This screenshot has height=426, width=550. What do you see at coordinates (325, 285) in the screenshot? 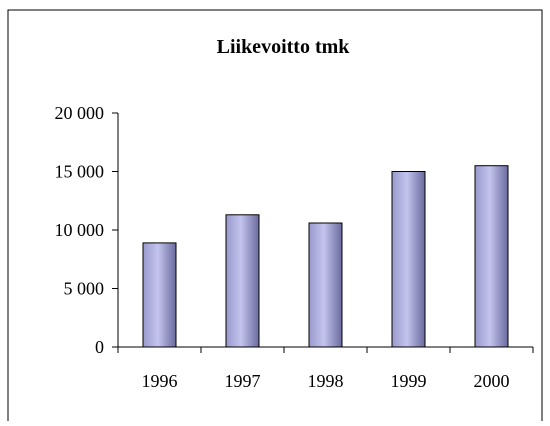
I see `bar-1998` at bounding box center [325, 285].